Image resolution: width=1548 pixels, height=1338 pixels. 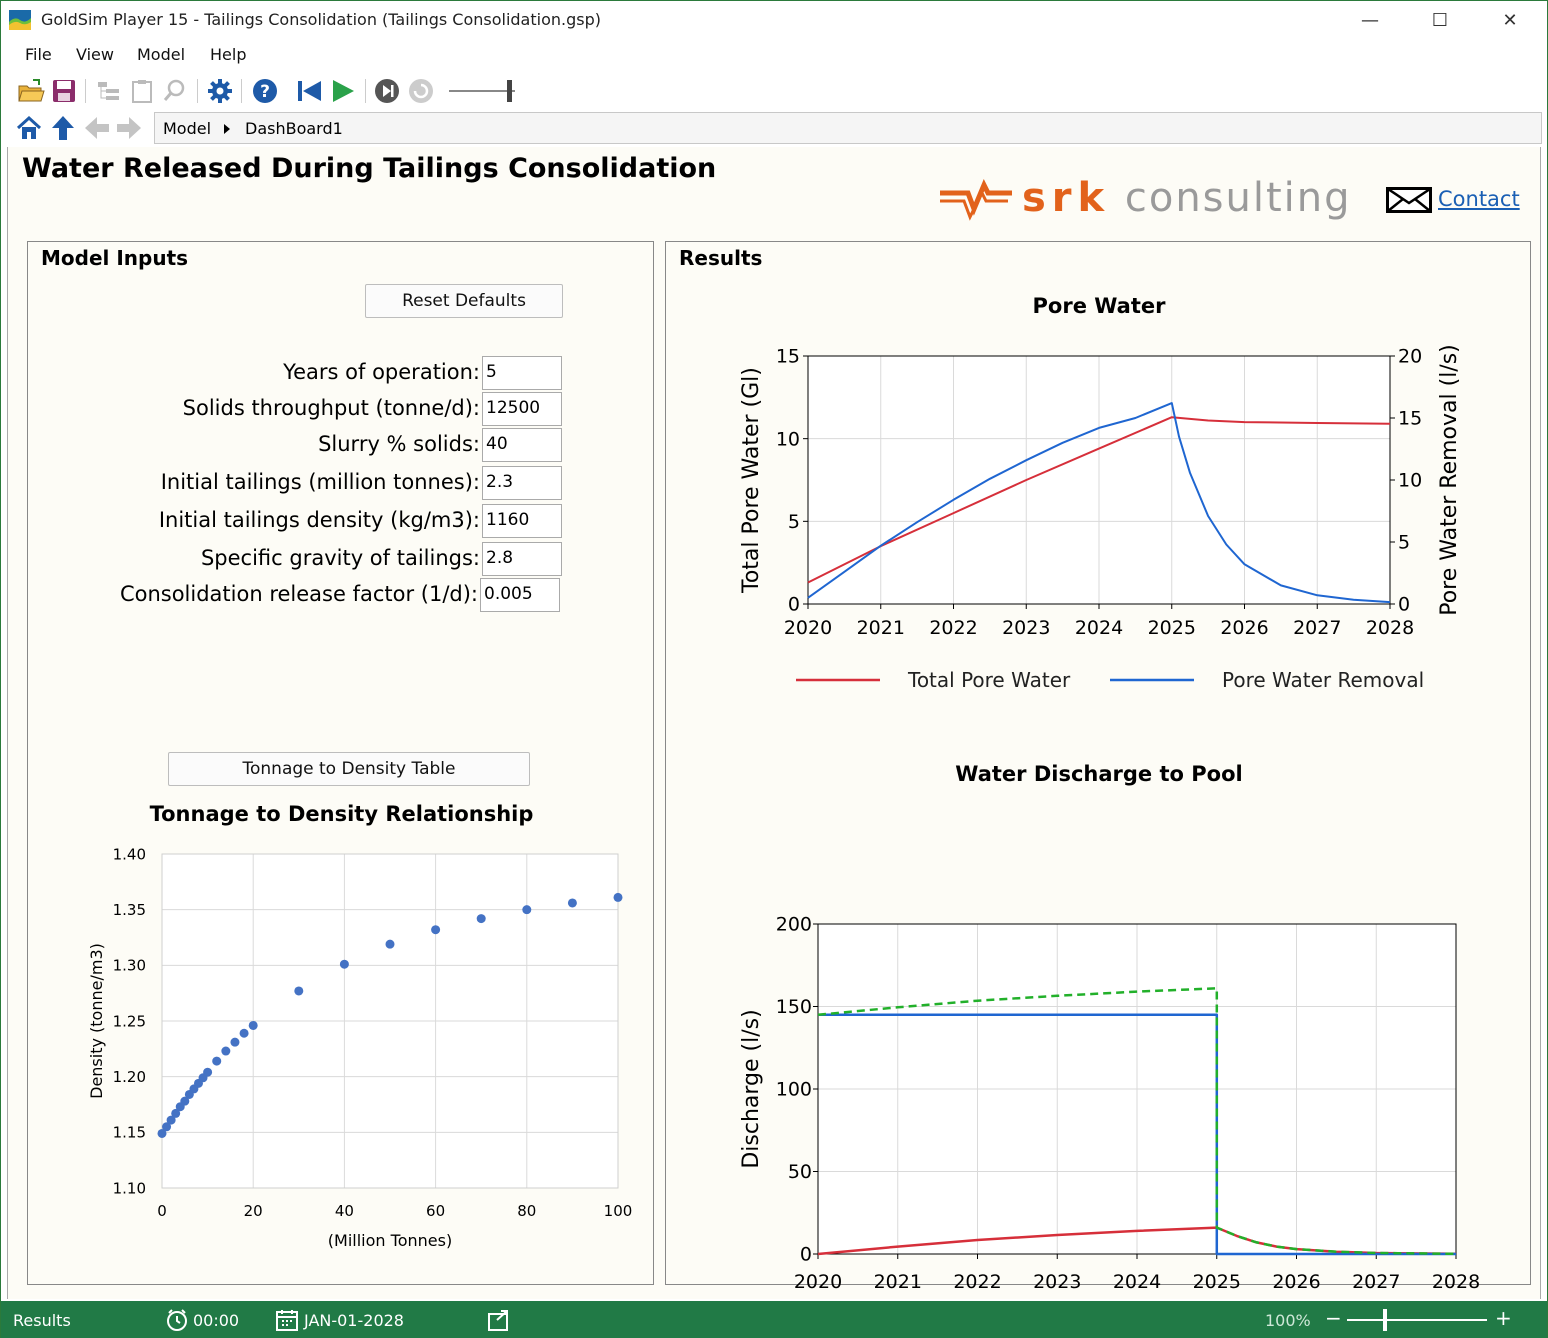 What do you see at coordinates (309, 91) in the screenshot?
I see `rewind-icon` at bounding box center [309, 91].